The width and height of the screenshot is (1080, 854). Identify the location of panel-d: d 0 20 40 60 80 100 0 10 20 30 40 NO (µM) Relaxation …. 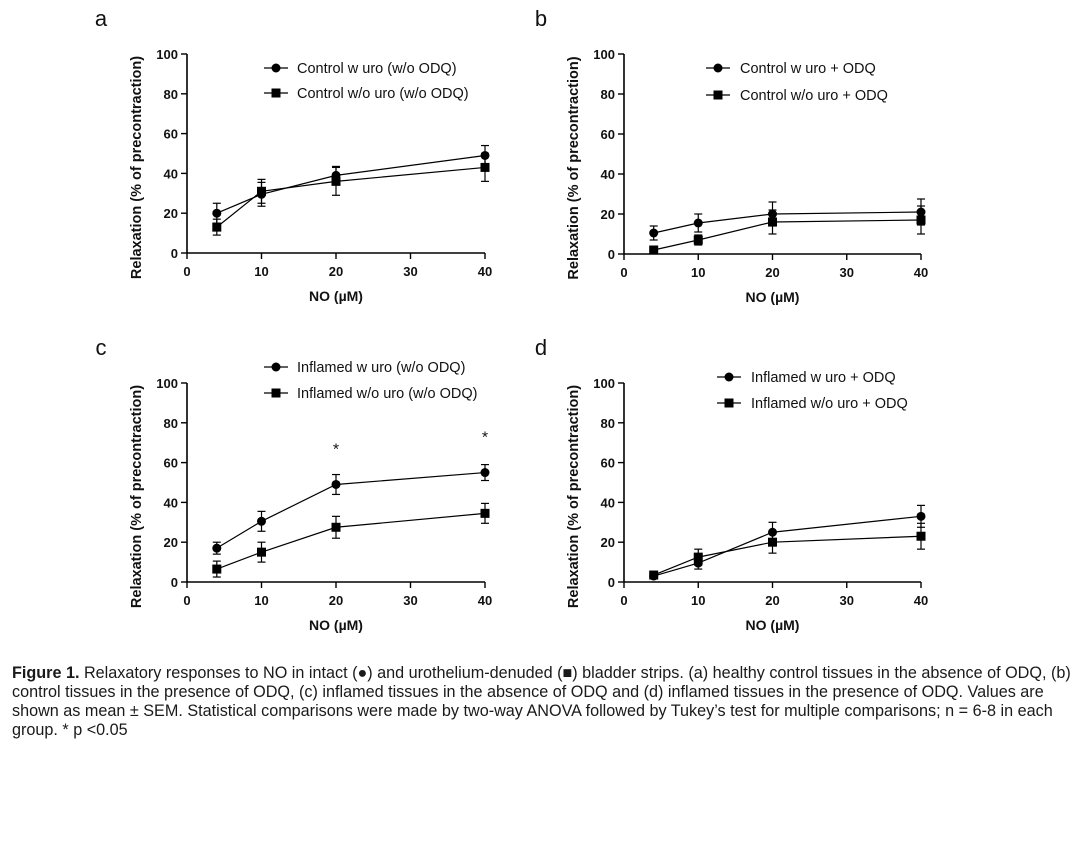
(731, 484).